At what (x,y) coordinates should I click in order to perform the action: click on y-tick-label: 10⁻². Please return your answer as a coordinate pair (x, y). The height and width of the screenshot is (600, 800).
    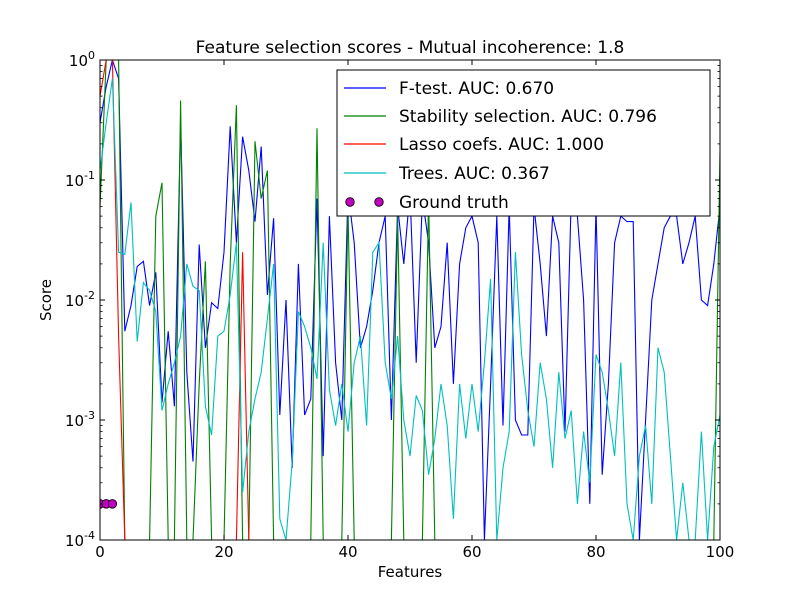
    Looking at the image, I should click on (80, 299).